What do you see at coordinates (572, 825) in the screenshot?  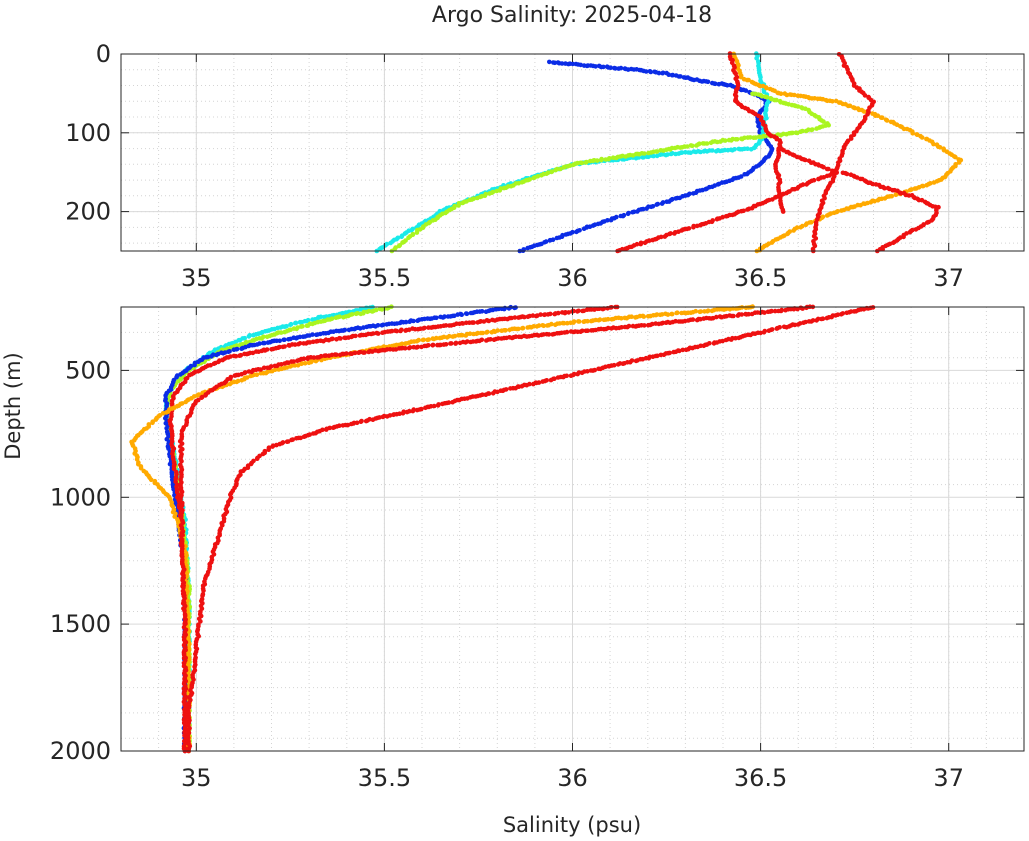 I see `x-axis-label: Salinity (psu)` at bounding box center [572, 825].